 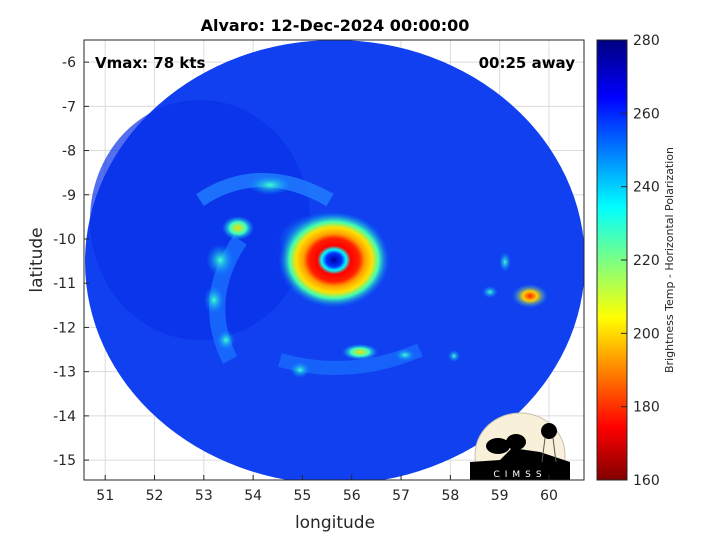 I want to click on y-tick-label: -14, so click(x=64, y=417).